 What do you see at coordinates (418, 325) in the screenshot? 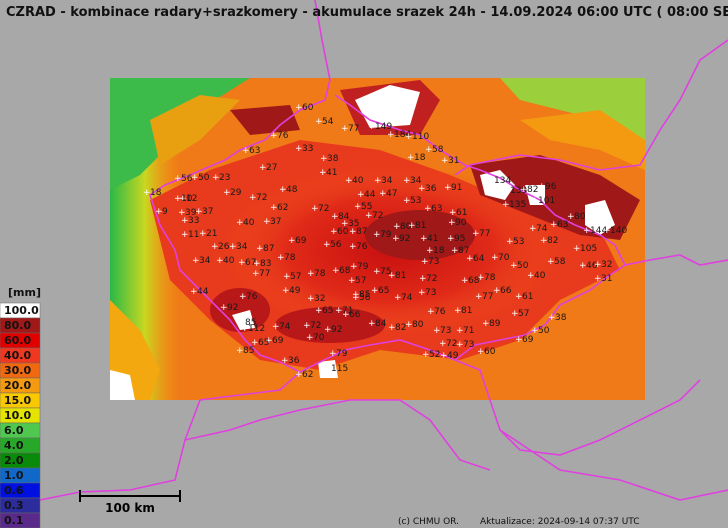
I see `station-value: 80` at bounding box center [418, 325].